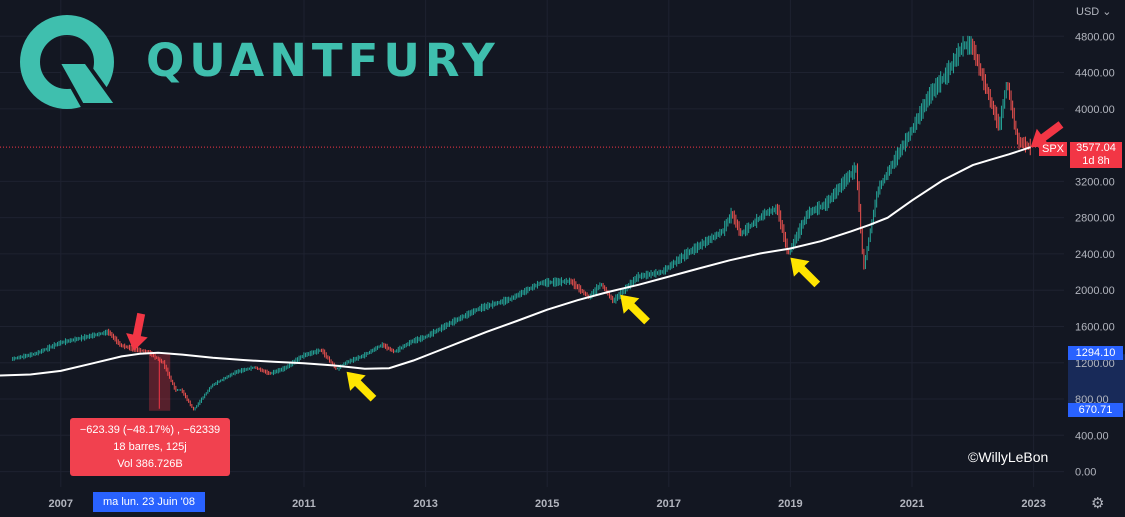  What do you see at coordinates (1095, 255) in the screenshot?
I see `y-tick-label: 2400.00` at bounding box center [1095, 255].